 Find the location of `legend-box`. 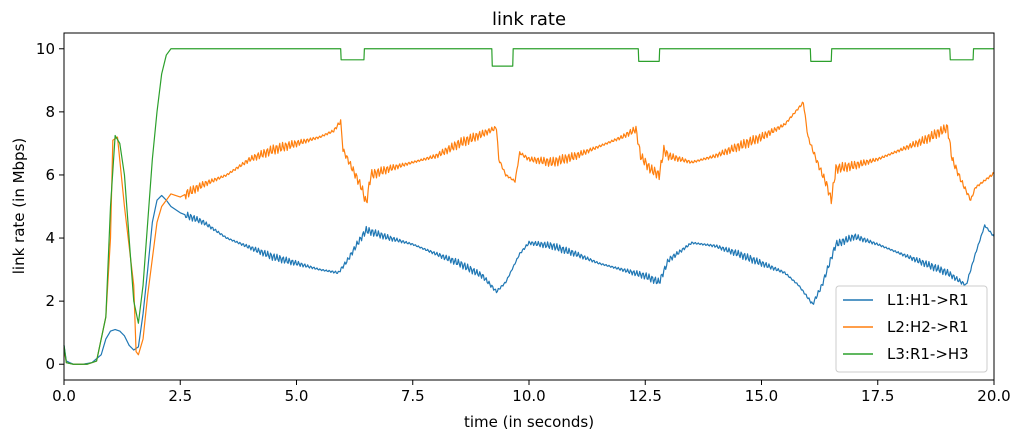

legend-box is located at coordinates (911, 329).